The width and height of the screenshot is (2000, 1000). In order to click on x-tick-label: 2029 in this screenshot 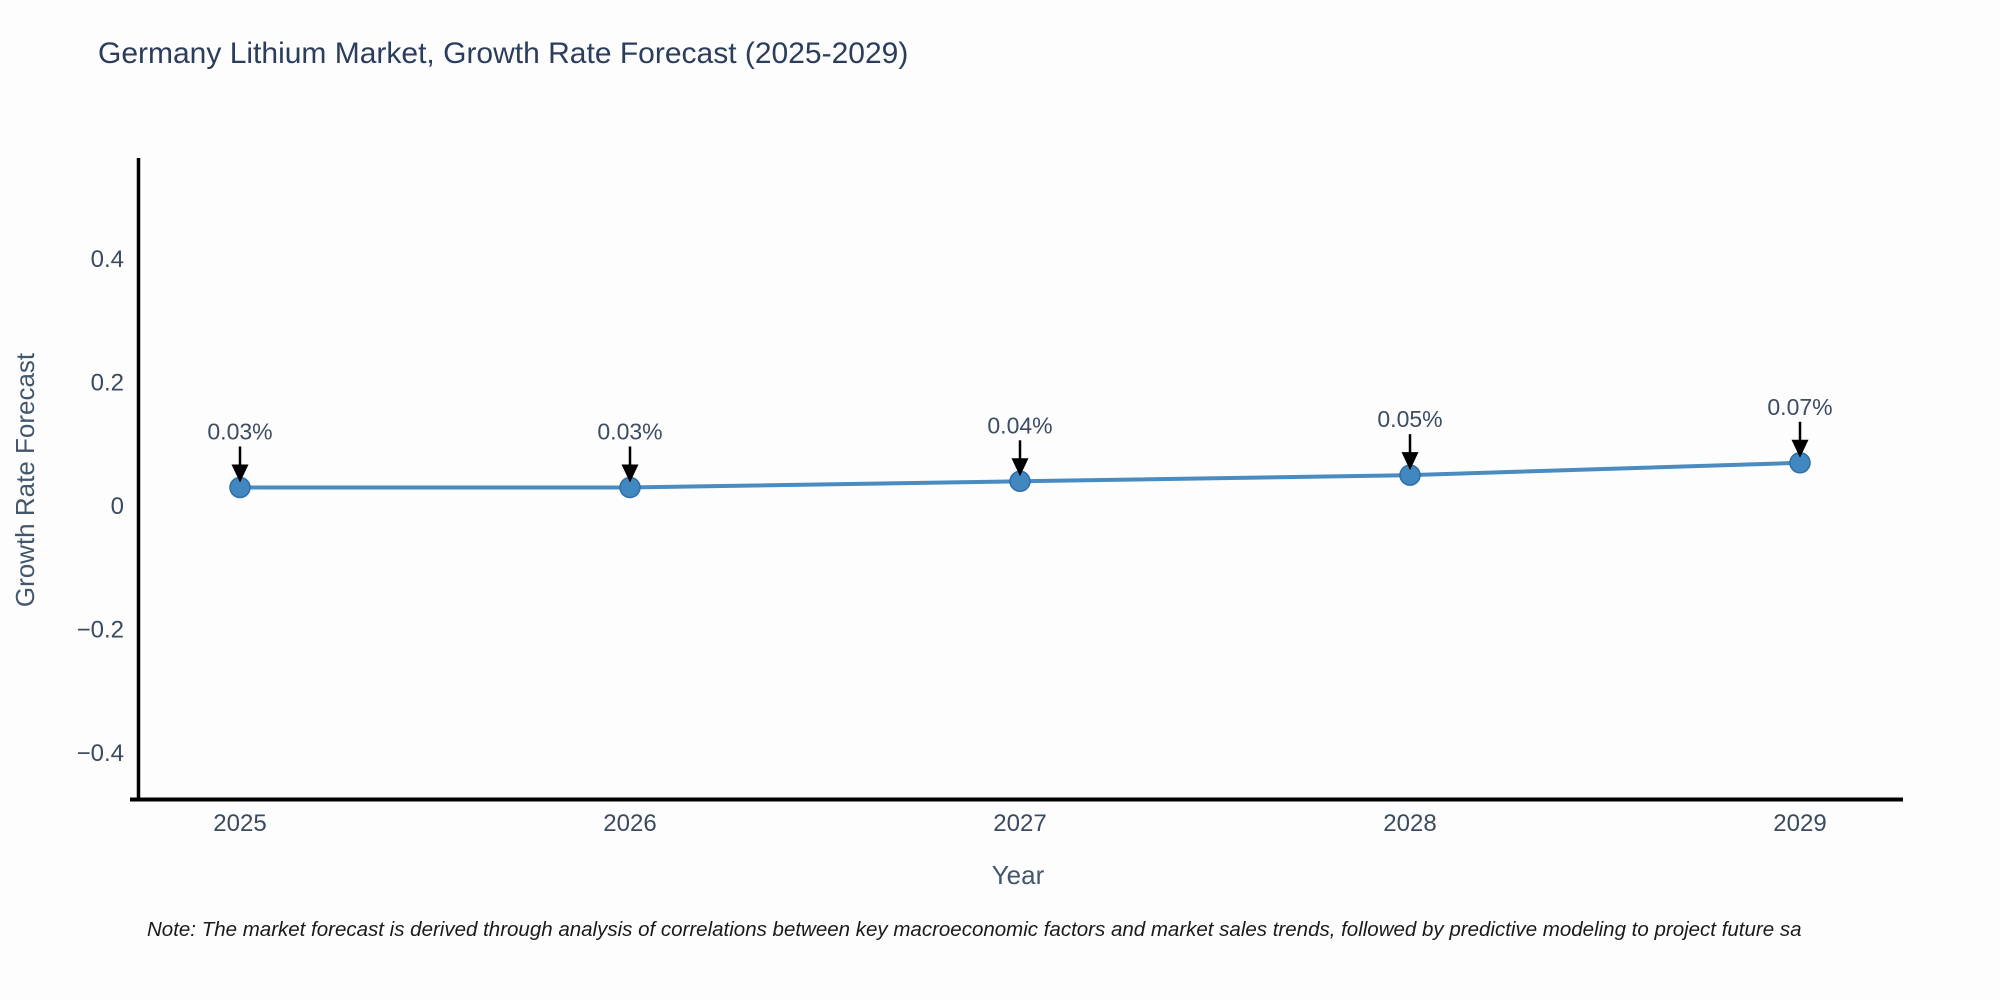, I will do `click(1799, 823)`.